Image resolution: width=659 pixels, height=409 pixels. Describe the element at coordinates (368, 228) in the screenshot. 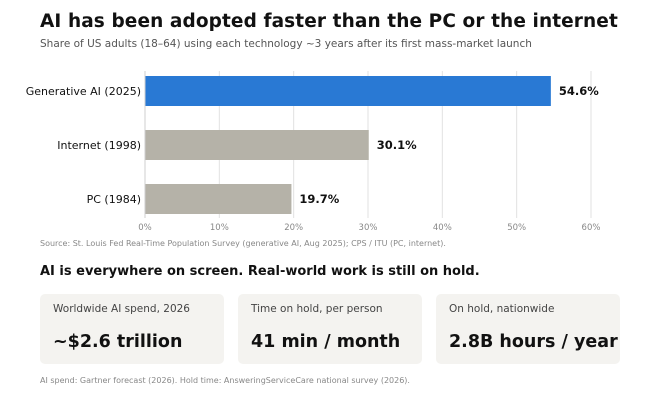

I see `x-tick-label: 30%` at that location.